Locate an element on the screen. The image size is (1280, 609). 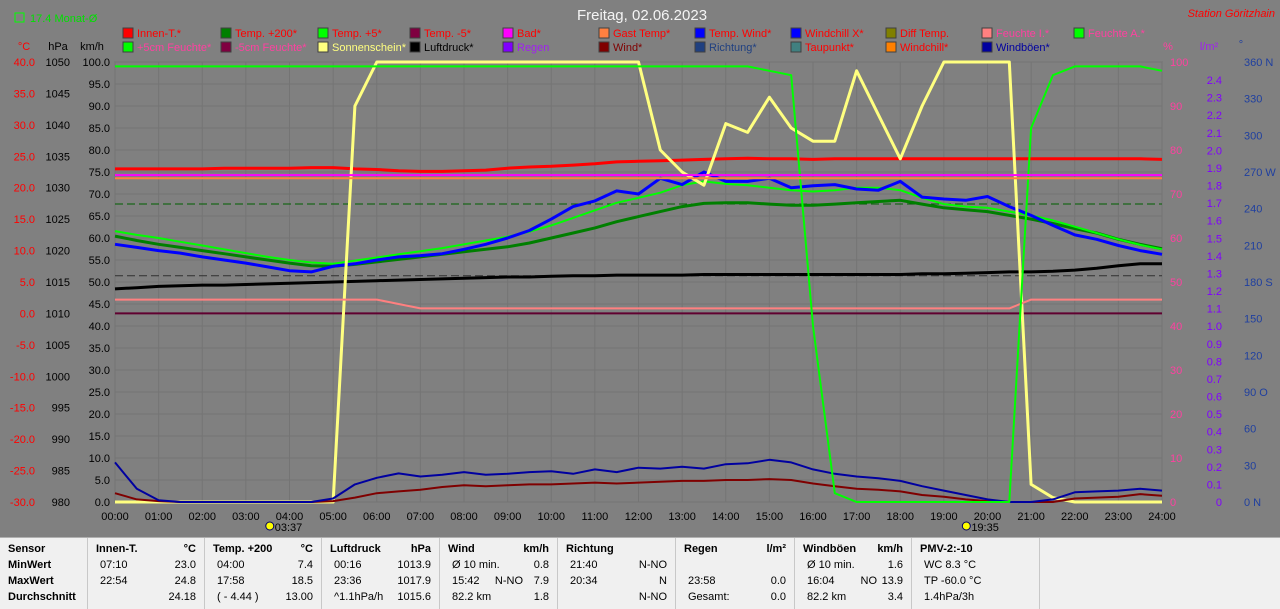
temp-tick: -5.0 is located at coordinates (25, 346).